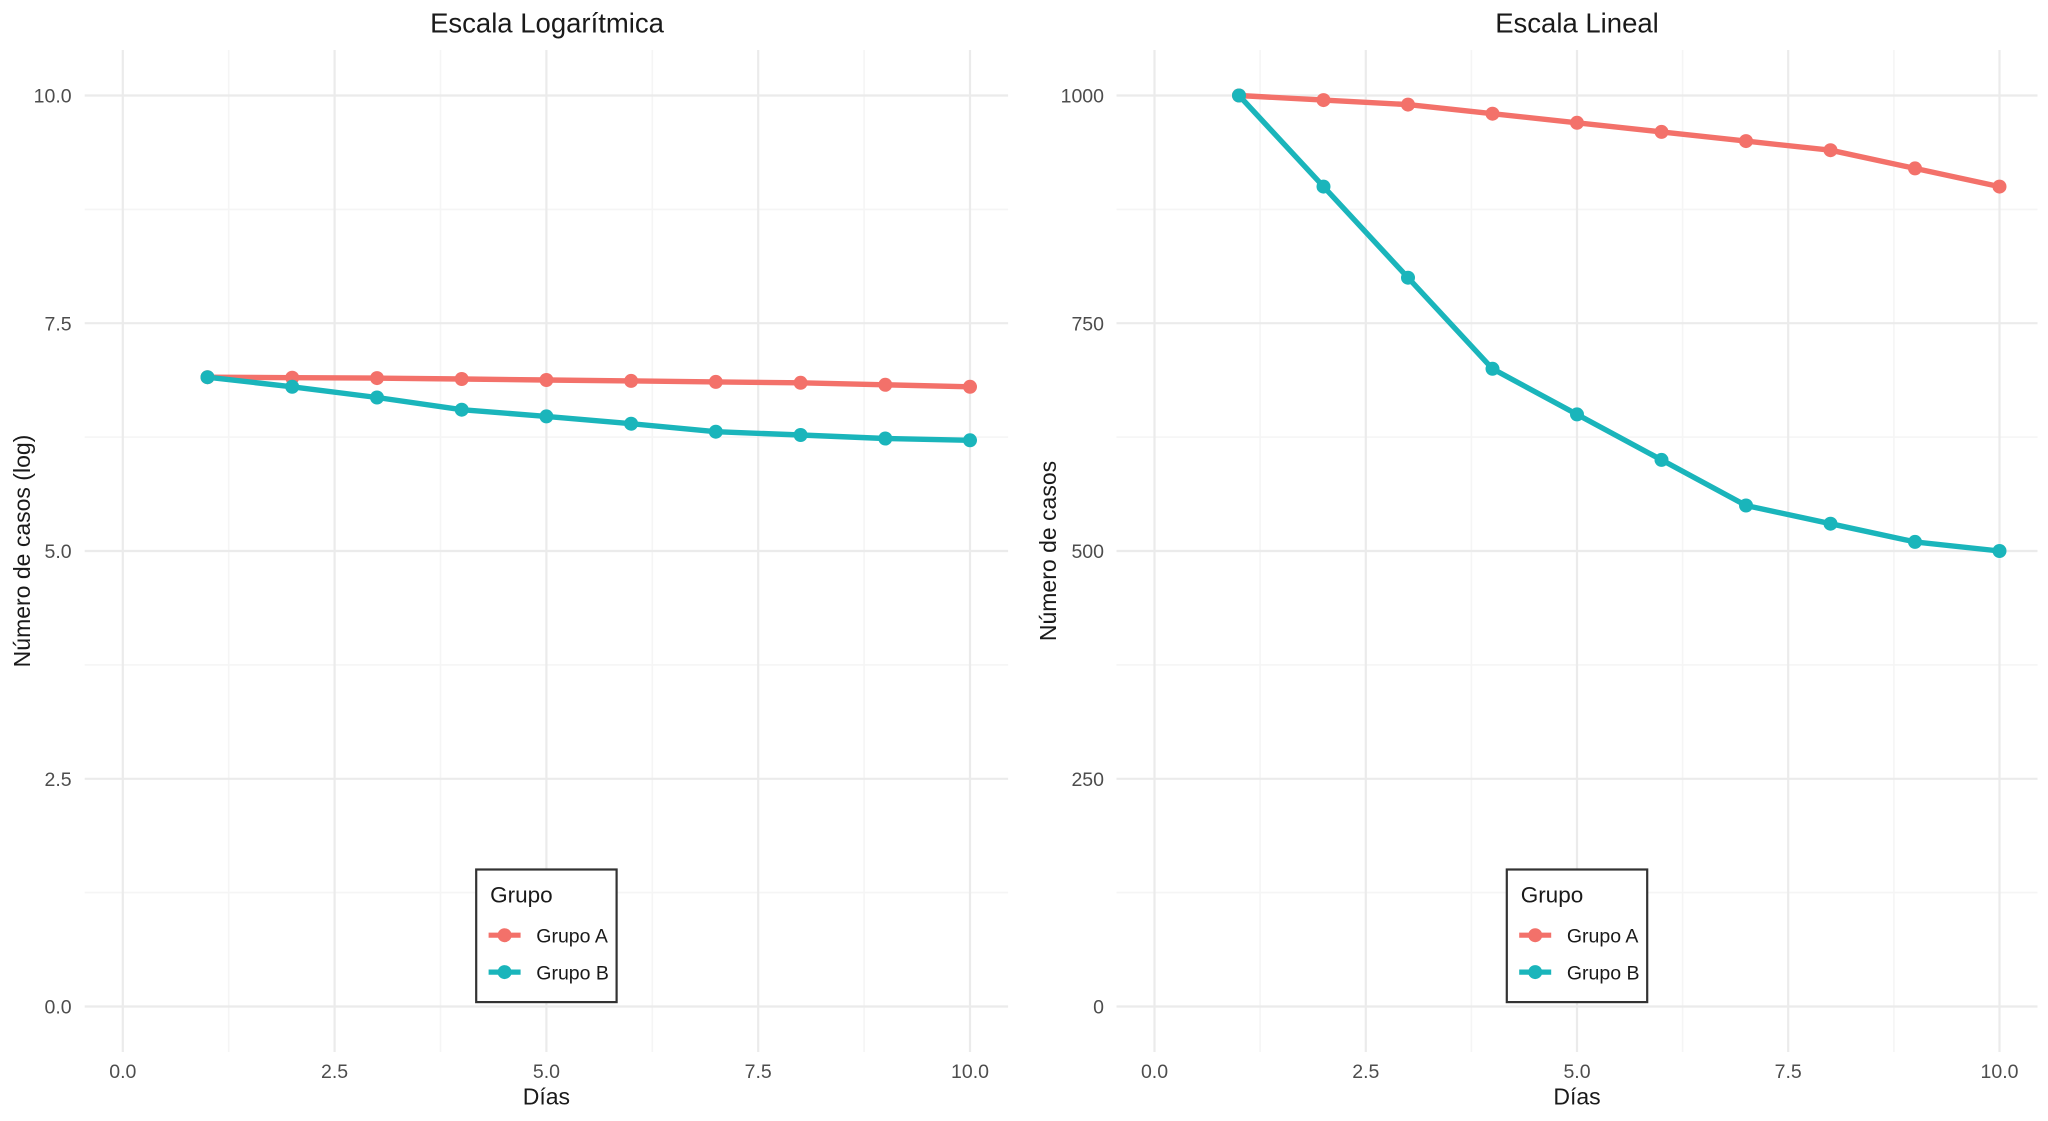  I want to click on svg-text: 0, so click(1098, 1008).